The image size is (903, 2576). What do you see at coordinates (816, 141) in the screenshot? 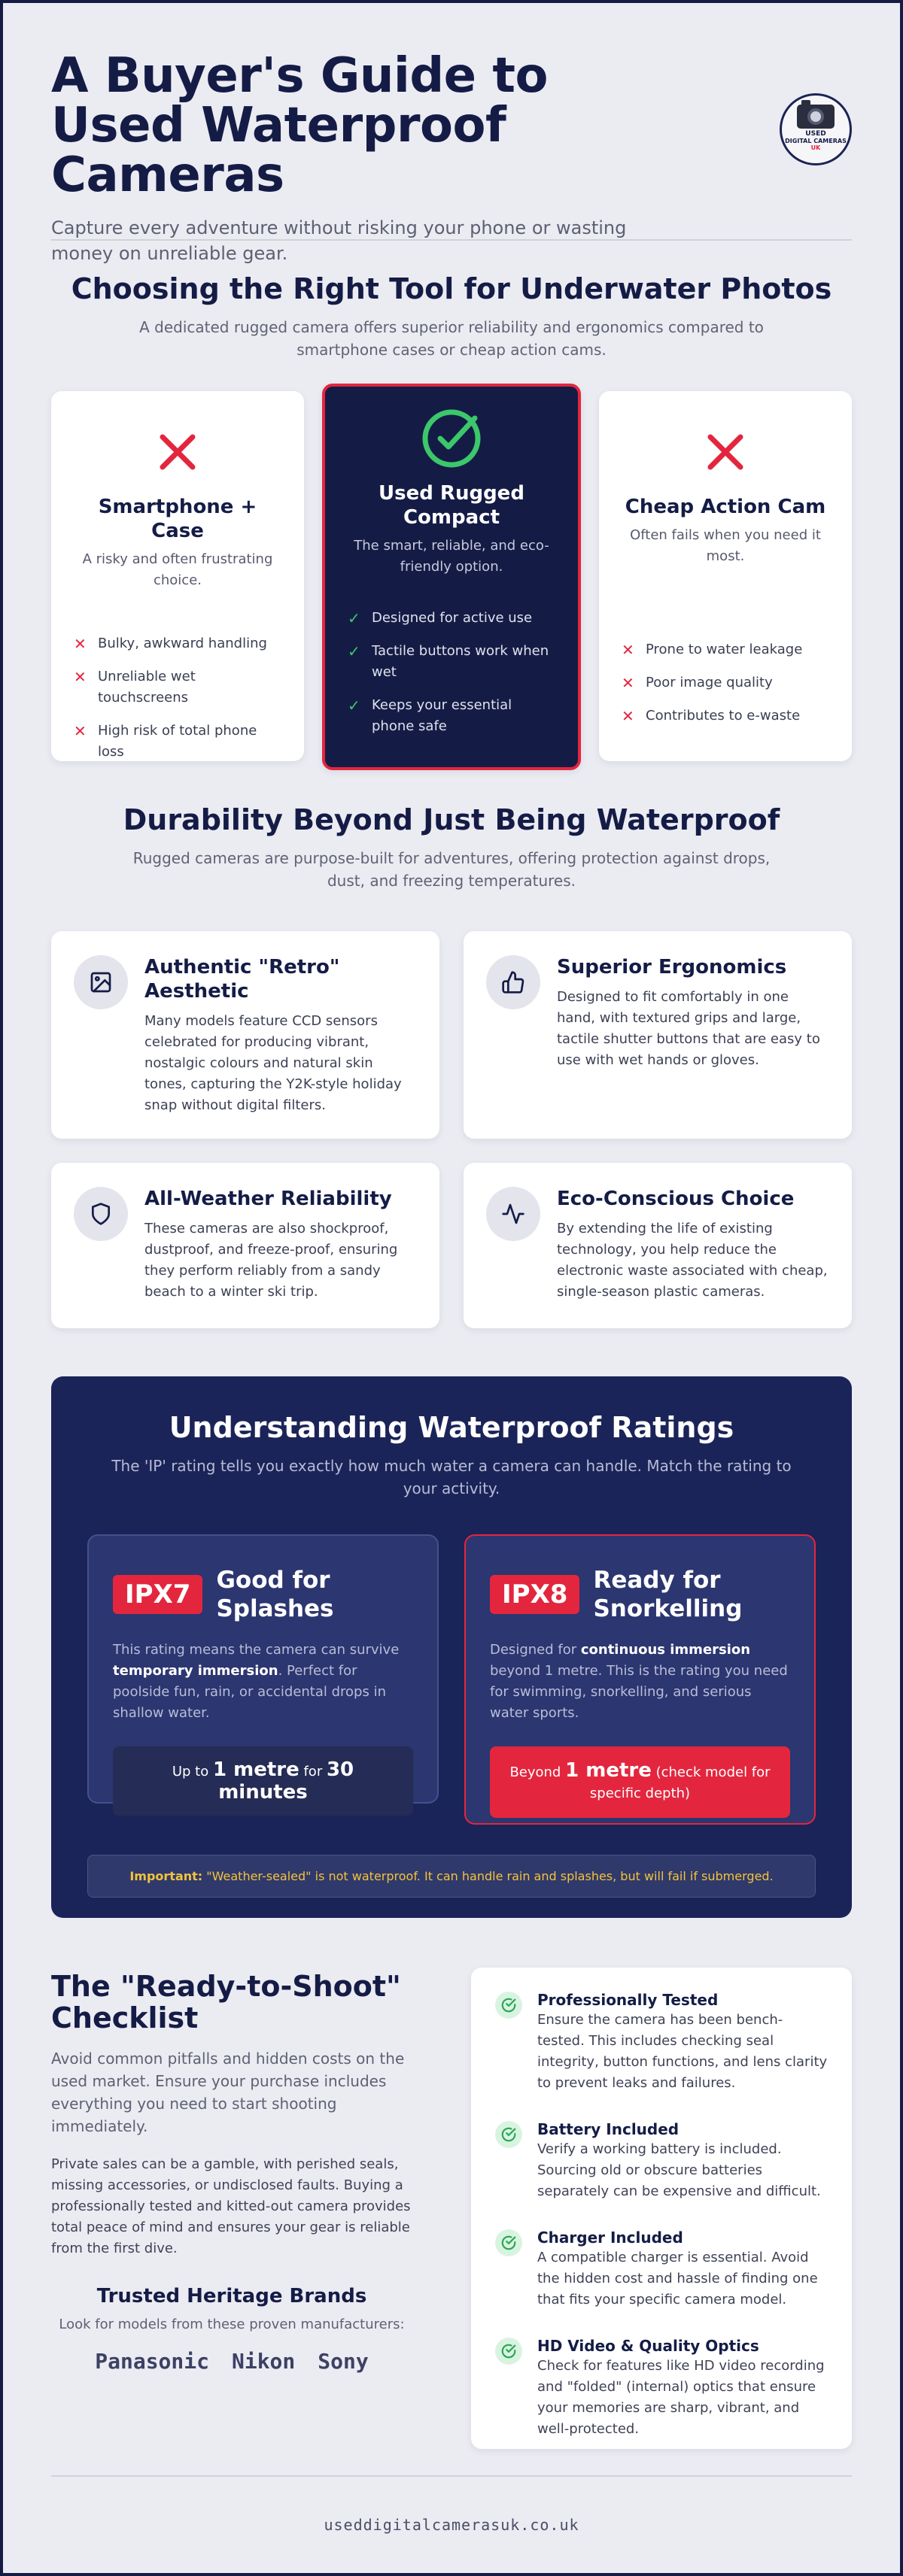
I see `logo-line-2: DIGITAL CAMERAS` at bounding box center [816, 141].